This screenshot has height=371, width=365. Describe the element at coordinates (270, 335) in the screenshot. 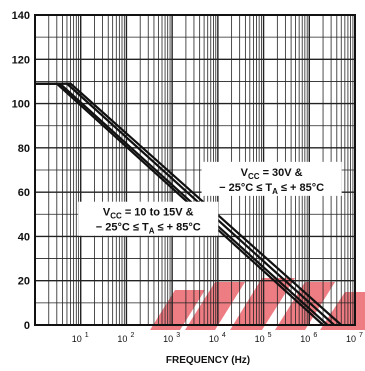

I see `x-tick-label-exponent: 5` at that location.